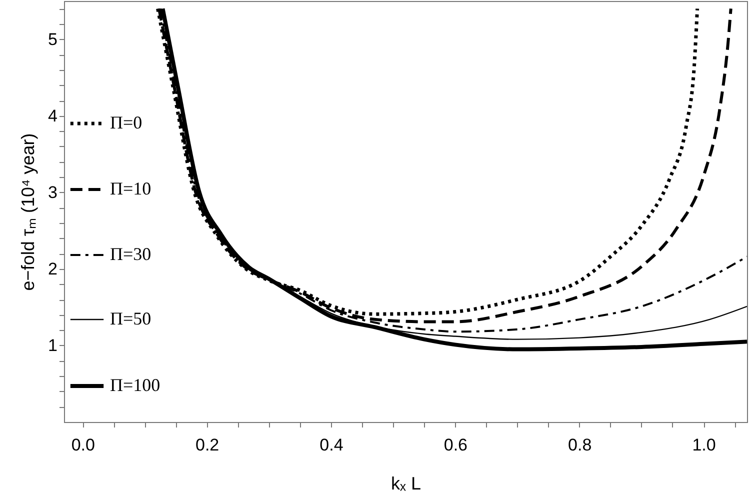 The height and width of the screenshot is (498, 750). What do you see at coordinates (53, 192) in the screenshot?
I see `y-tick-label: 3` at bounding box center [53, 192].